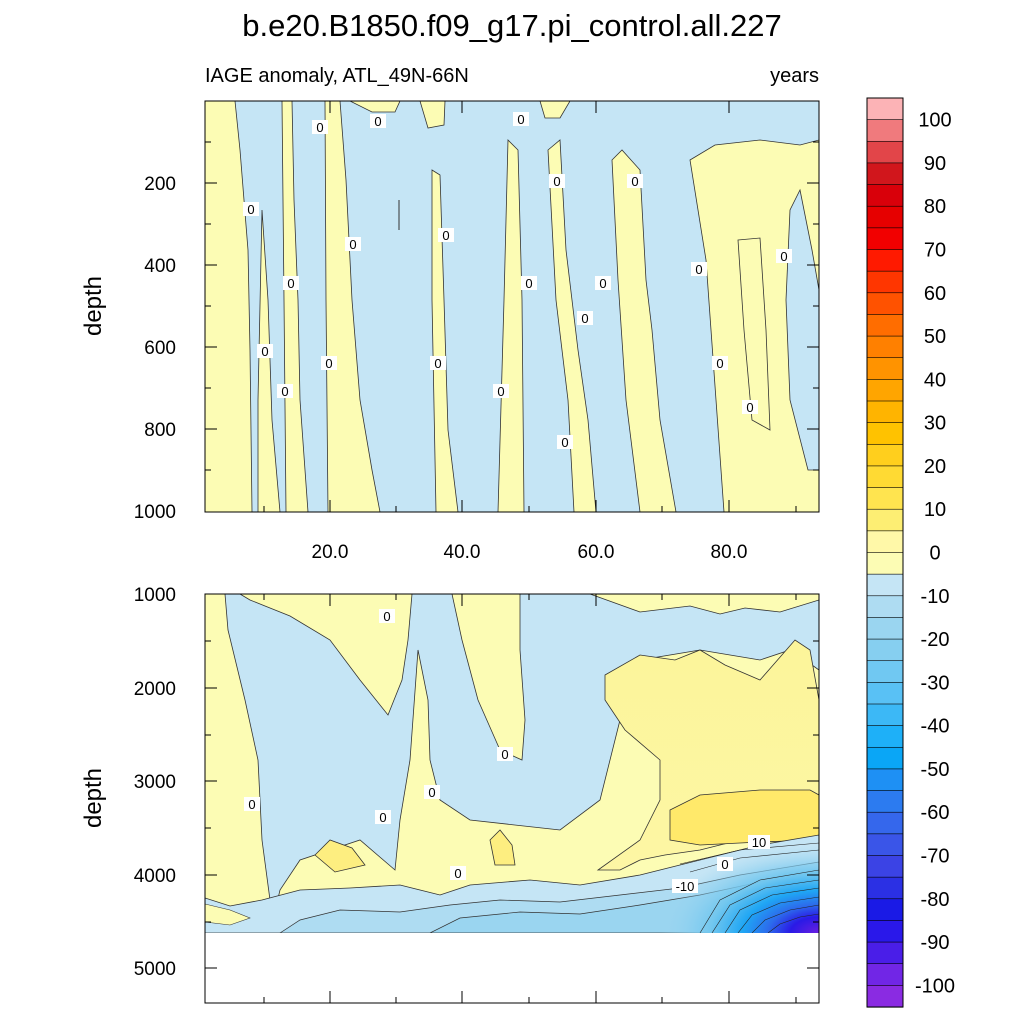  Describe the element at coordinates (935, 683) in the screenshot. I see `colorbar-tick-label: -30` at that location.